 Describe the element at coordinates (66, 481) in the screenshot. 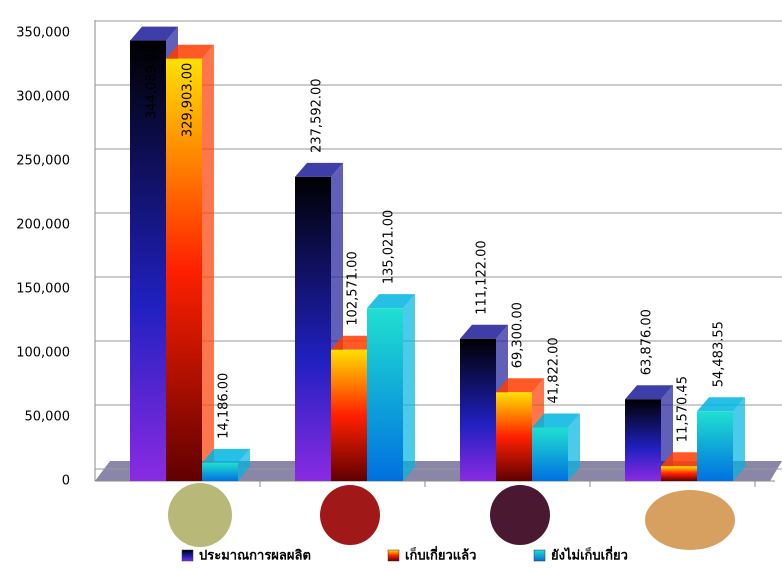

I see `y-tick-label: 0` at that location.